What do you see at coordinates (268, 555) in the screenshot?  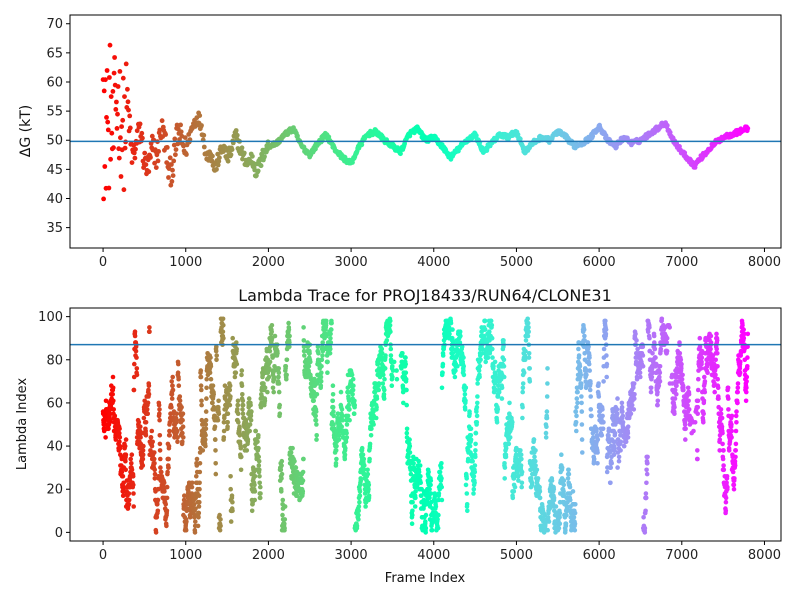 I see `lambda-x-tick-label: 2000` at bounding box center [268, 555].